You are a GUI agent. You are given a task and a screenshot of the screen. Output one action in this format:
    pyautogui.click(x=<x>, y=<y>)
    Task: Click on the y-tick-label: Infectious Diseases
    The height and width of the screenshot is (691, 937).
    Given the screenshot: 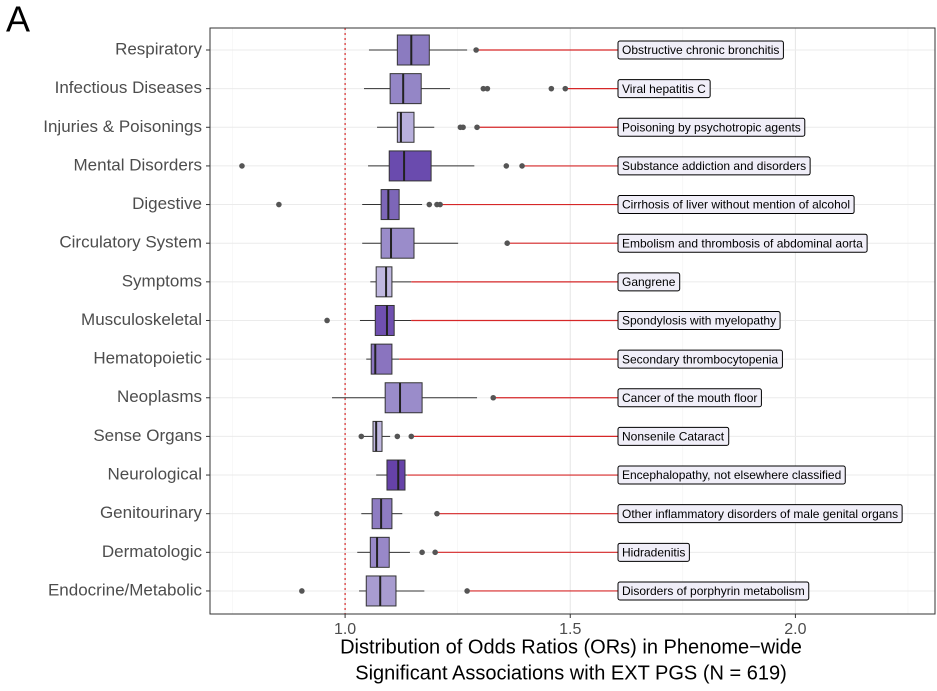 What is the action you would take?
    pyautogui.click(x=128, y=87)
    